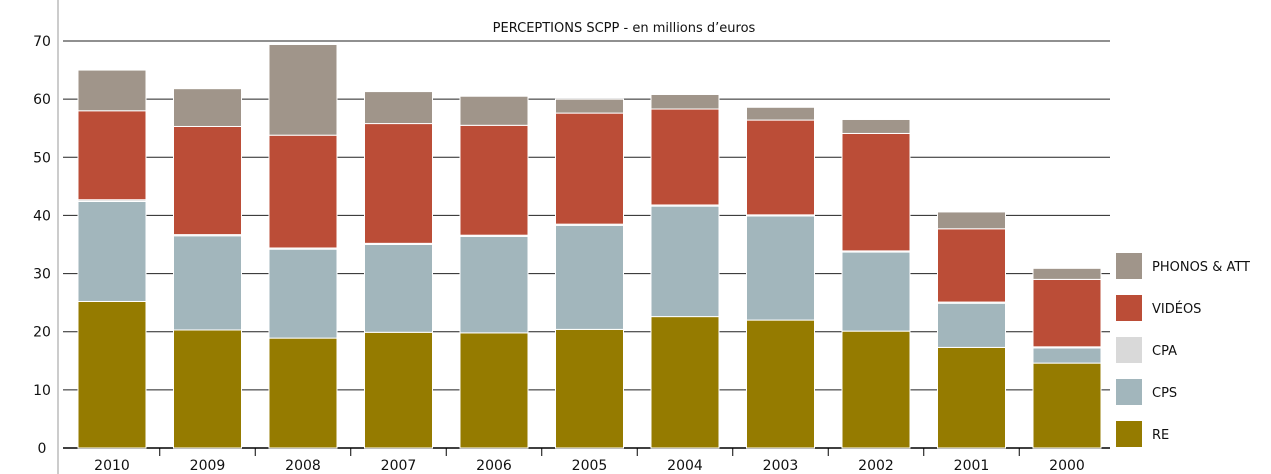  I want to click on bar-segment-phonos-att-2001, so click(971, 220).